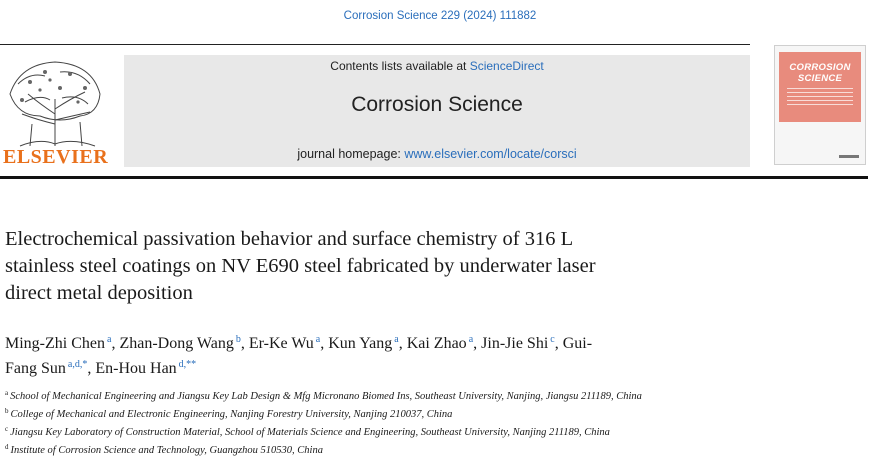 The width and height of the screenshot is (880, 458). What do you see at coordinates (820, 98) in the screenshot?
I see `cover-text-lines` at bounding box center [820, 98].